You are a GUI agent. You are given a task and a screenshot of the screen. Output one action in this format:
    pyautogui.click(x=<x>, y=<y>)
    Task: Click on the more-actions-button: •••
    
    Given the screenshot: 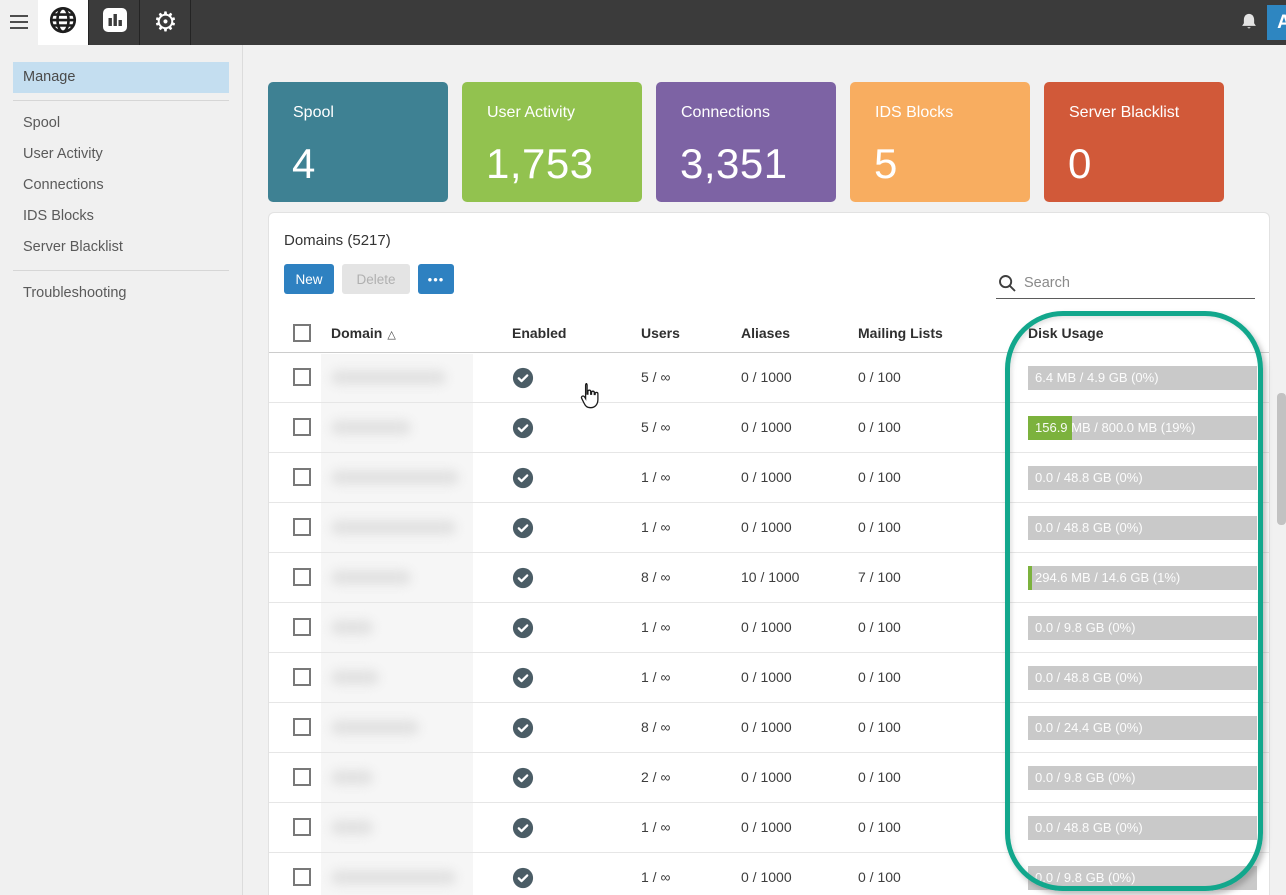 What is the action you would take?
    pyautogui.click(x=436, y=279)
    